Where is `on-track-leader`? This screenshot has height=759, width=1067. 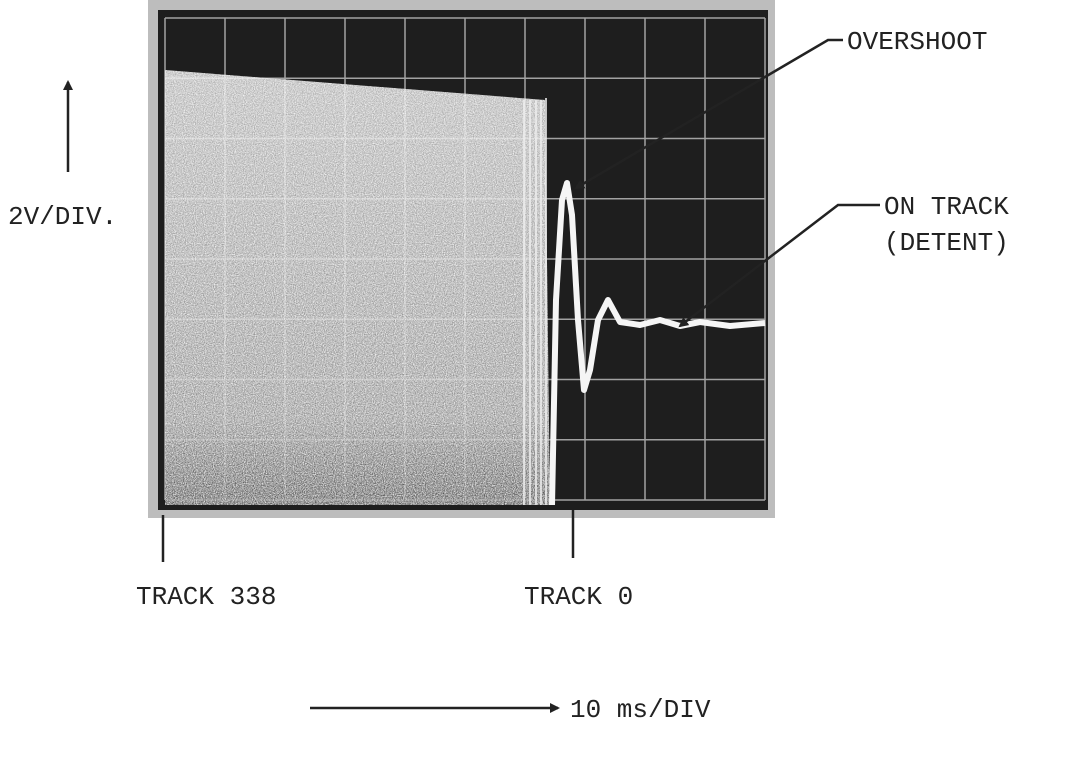
on-track-leader is located at coordinates (779, 265).